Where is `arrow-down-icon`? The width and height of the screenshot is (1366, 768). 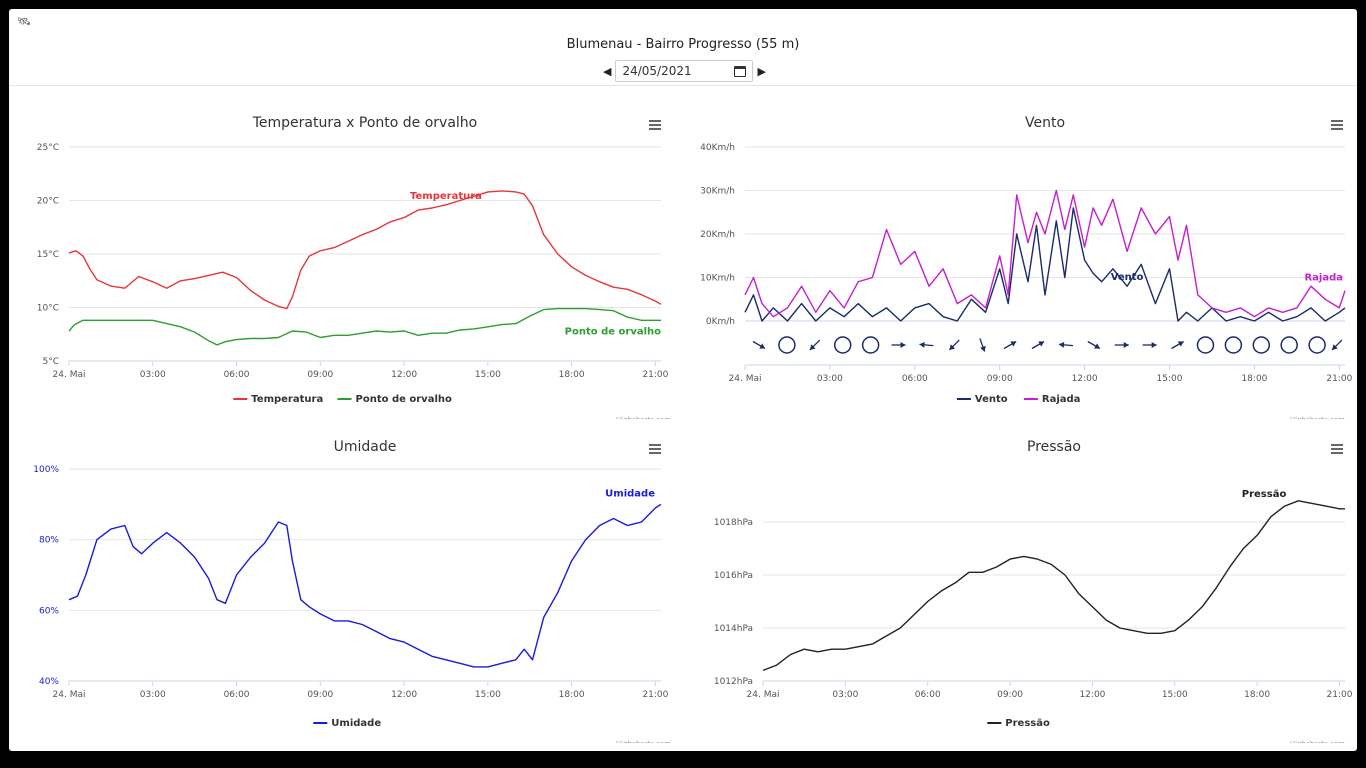 arrow-down-icon is located at coordinates (982, 345).